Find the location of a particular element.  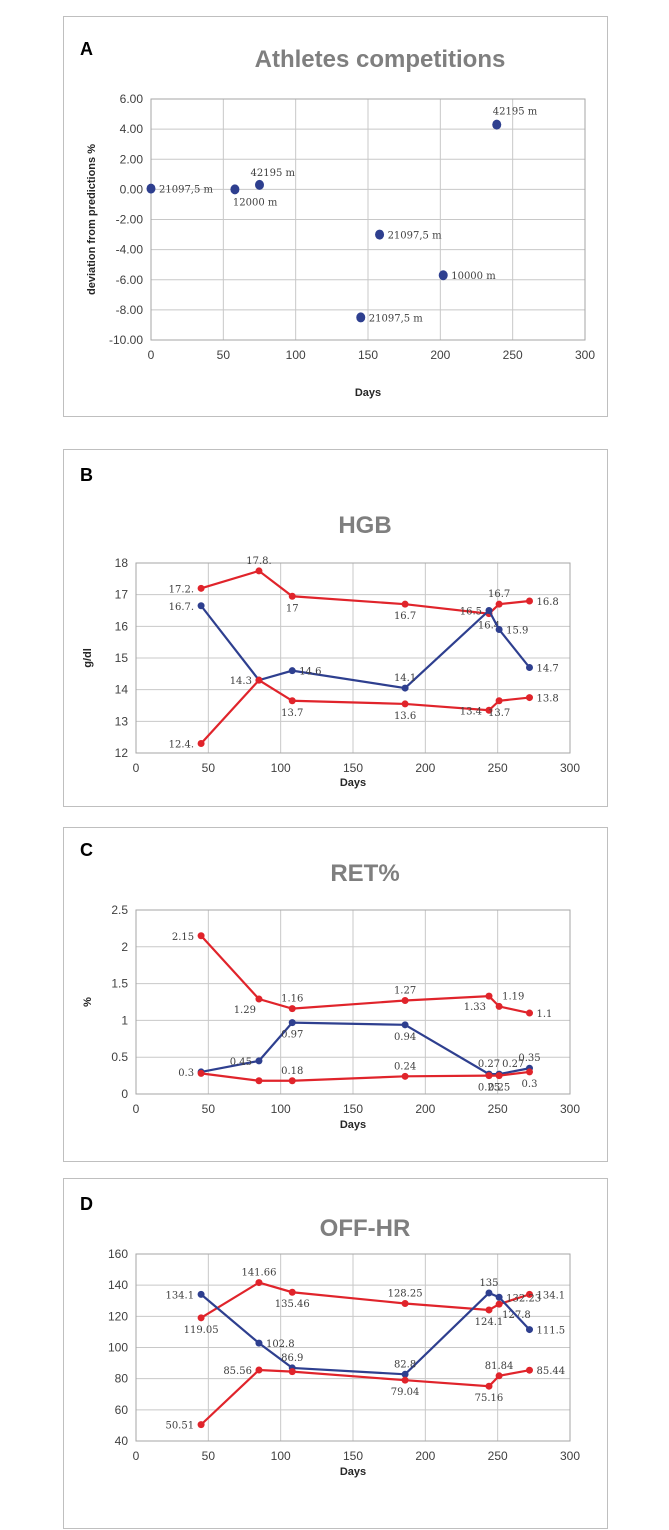

data-label: 0.94 is located at coordinates (405, 1037).